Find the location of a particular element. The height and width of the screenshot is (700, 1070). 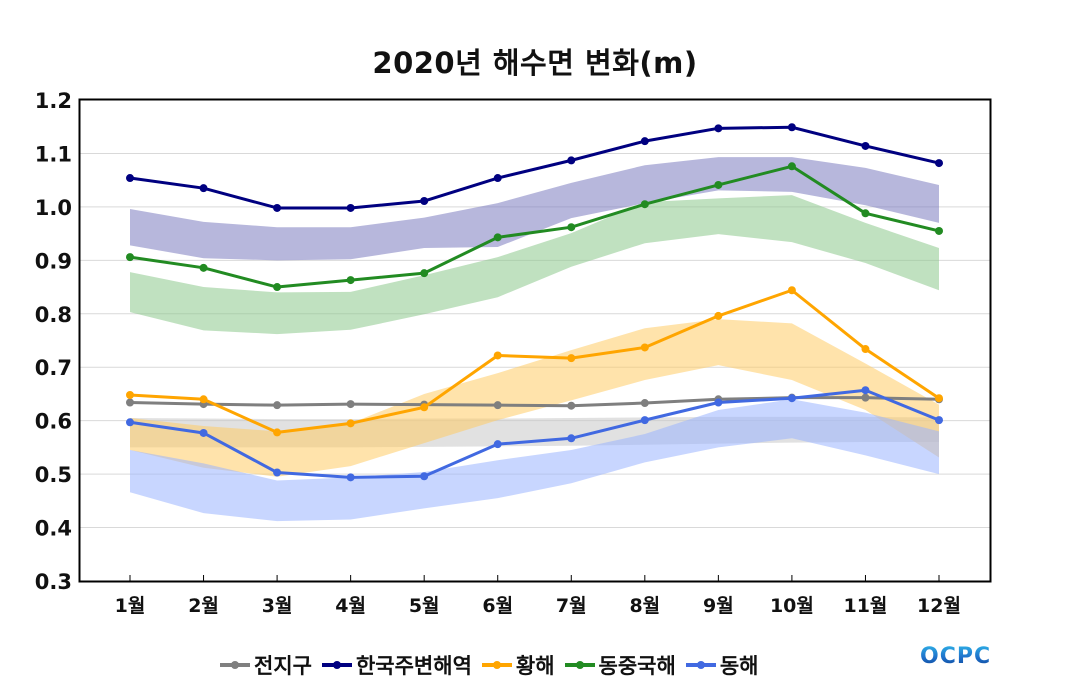

y-tick-label: 0.7 is located at coordinates (53, 368).